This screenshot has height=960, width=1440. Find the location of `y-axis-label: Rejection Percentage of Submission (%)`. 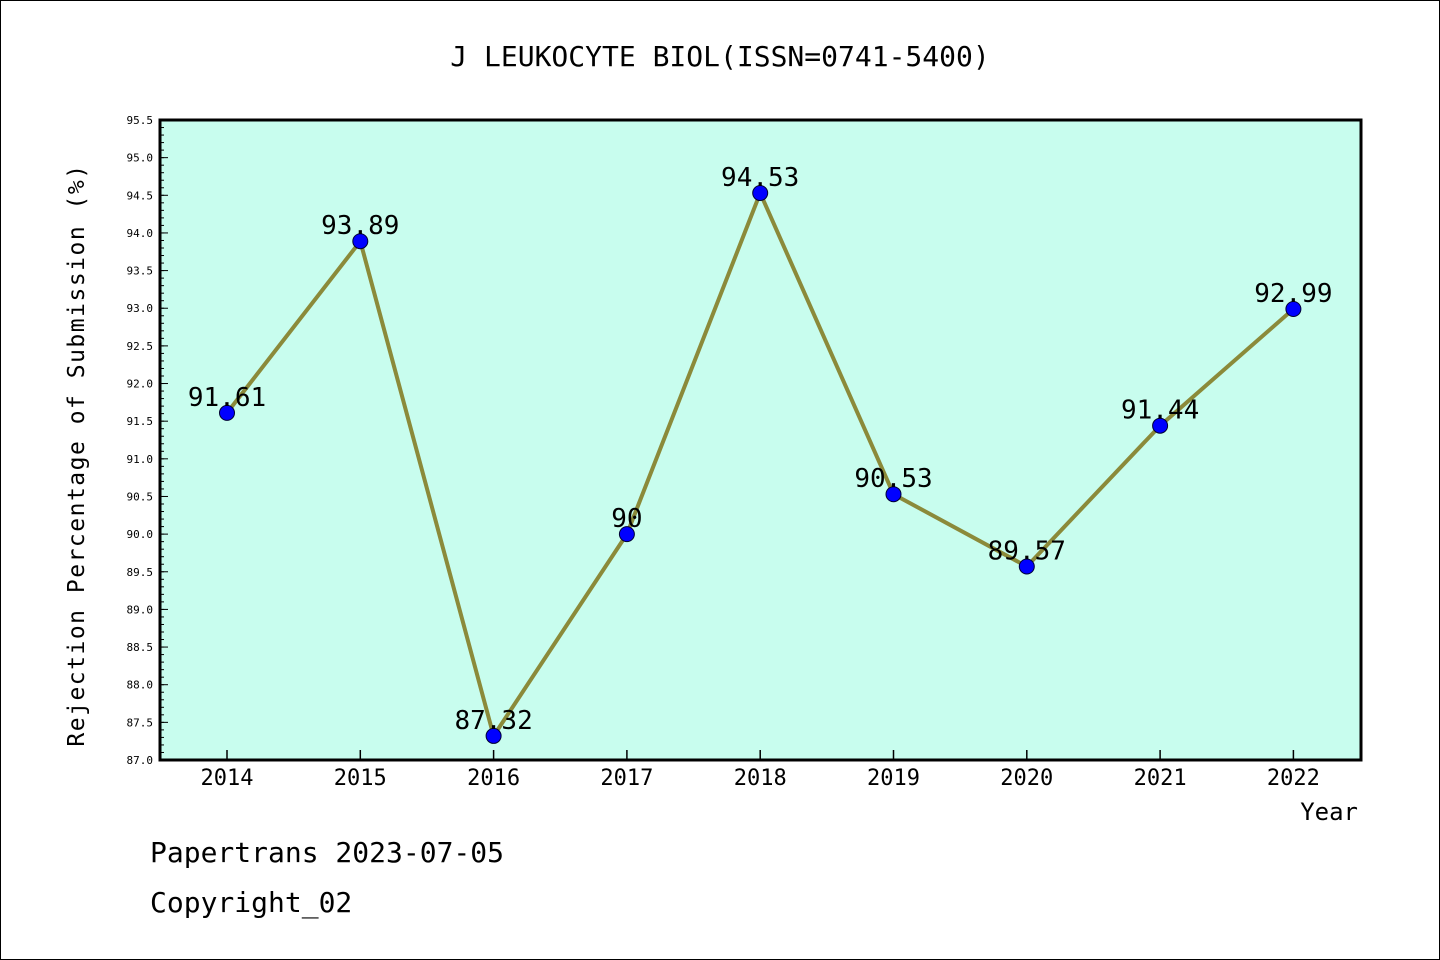

y-axis-label: Rejection Percentage of Submission (%) is located at coordinates (77, 454).